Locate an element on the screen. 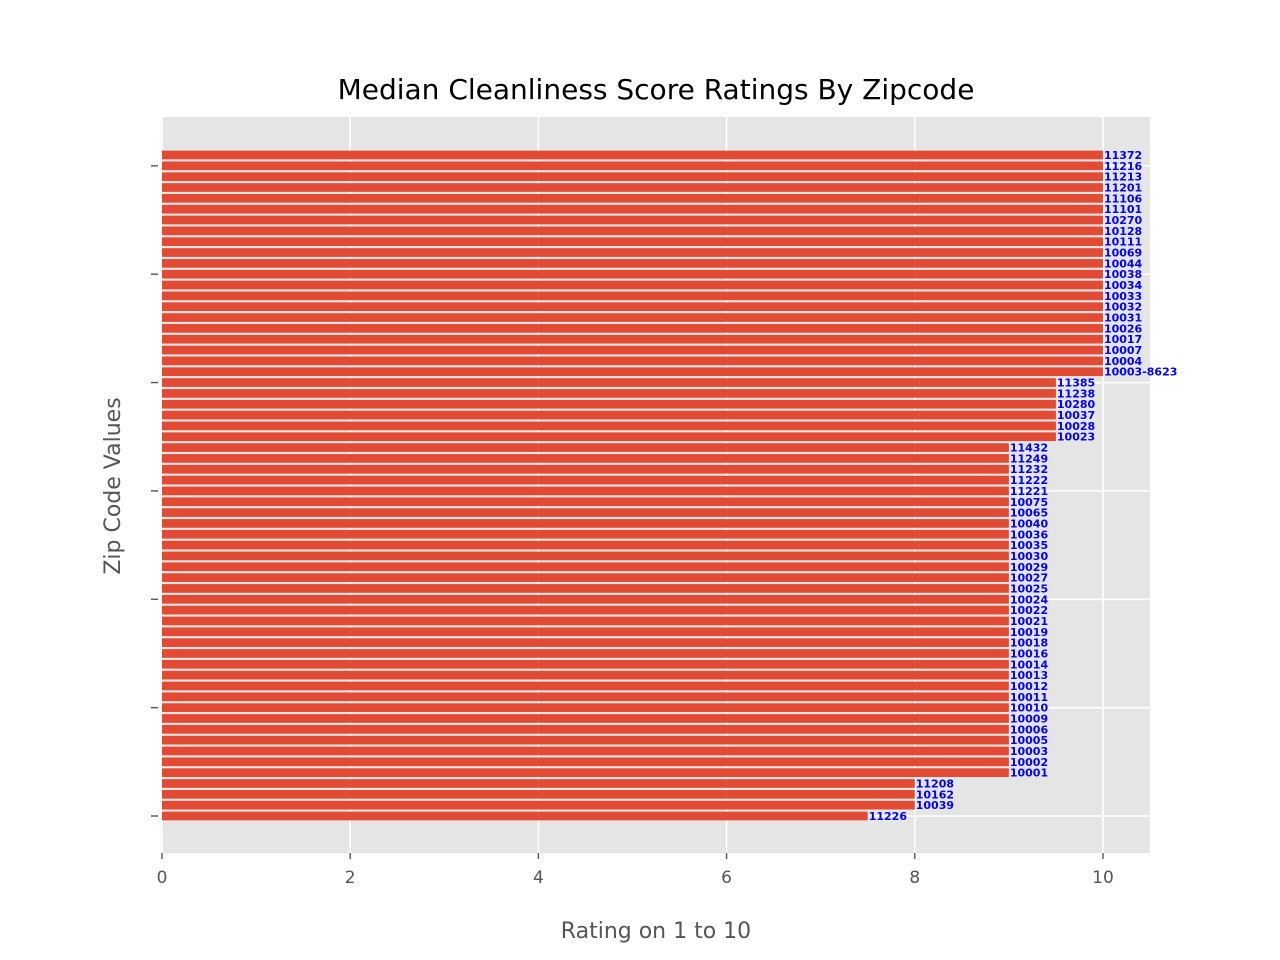 Image resolution: width=1280 pixels, height=960 pixels. bar-label: 10012 is located at coordinates (1029, 686).